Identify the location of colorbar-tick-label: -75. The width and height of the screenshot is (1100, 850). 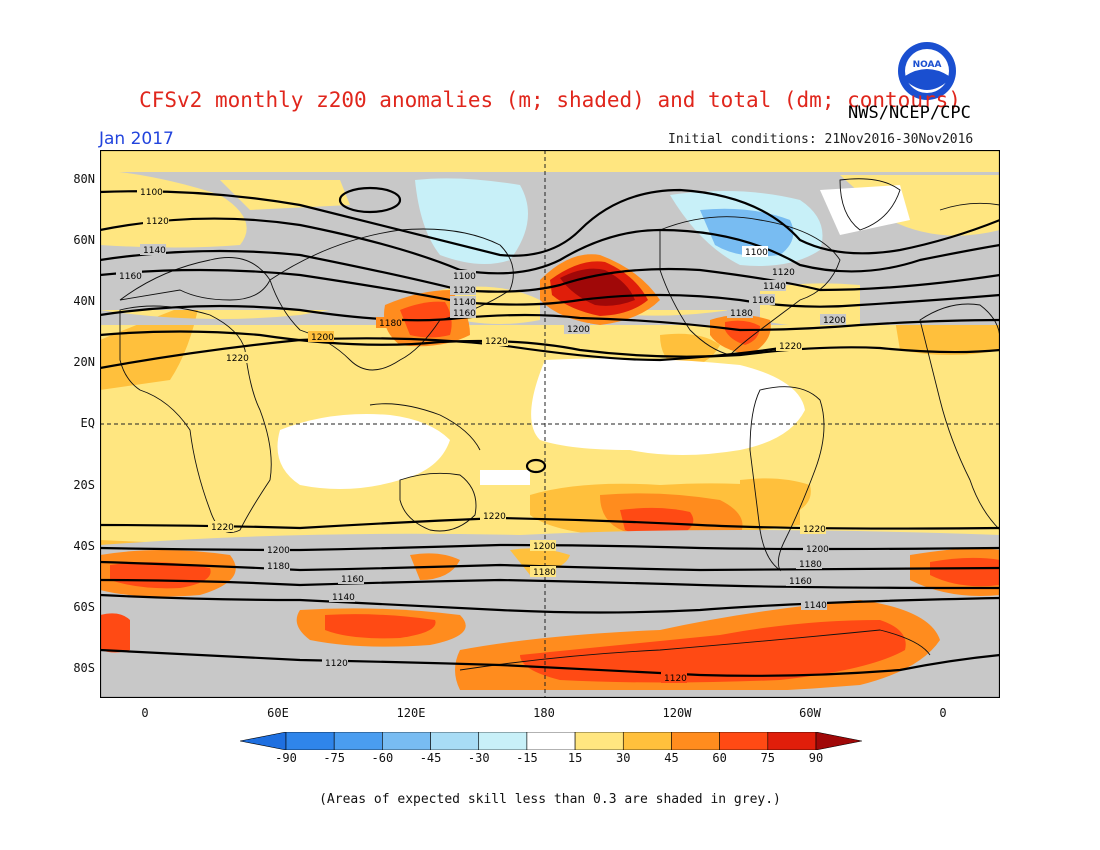
(334, 758).